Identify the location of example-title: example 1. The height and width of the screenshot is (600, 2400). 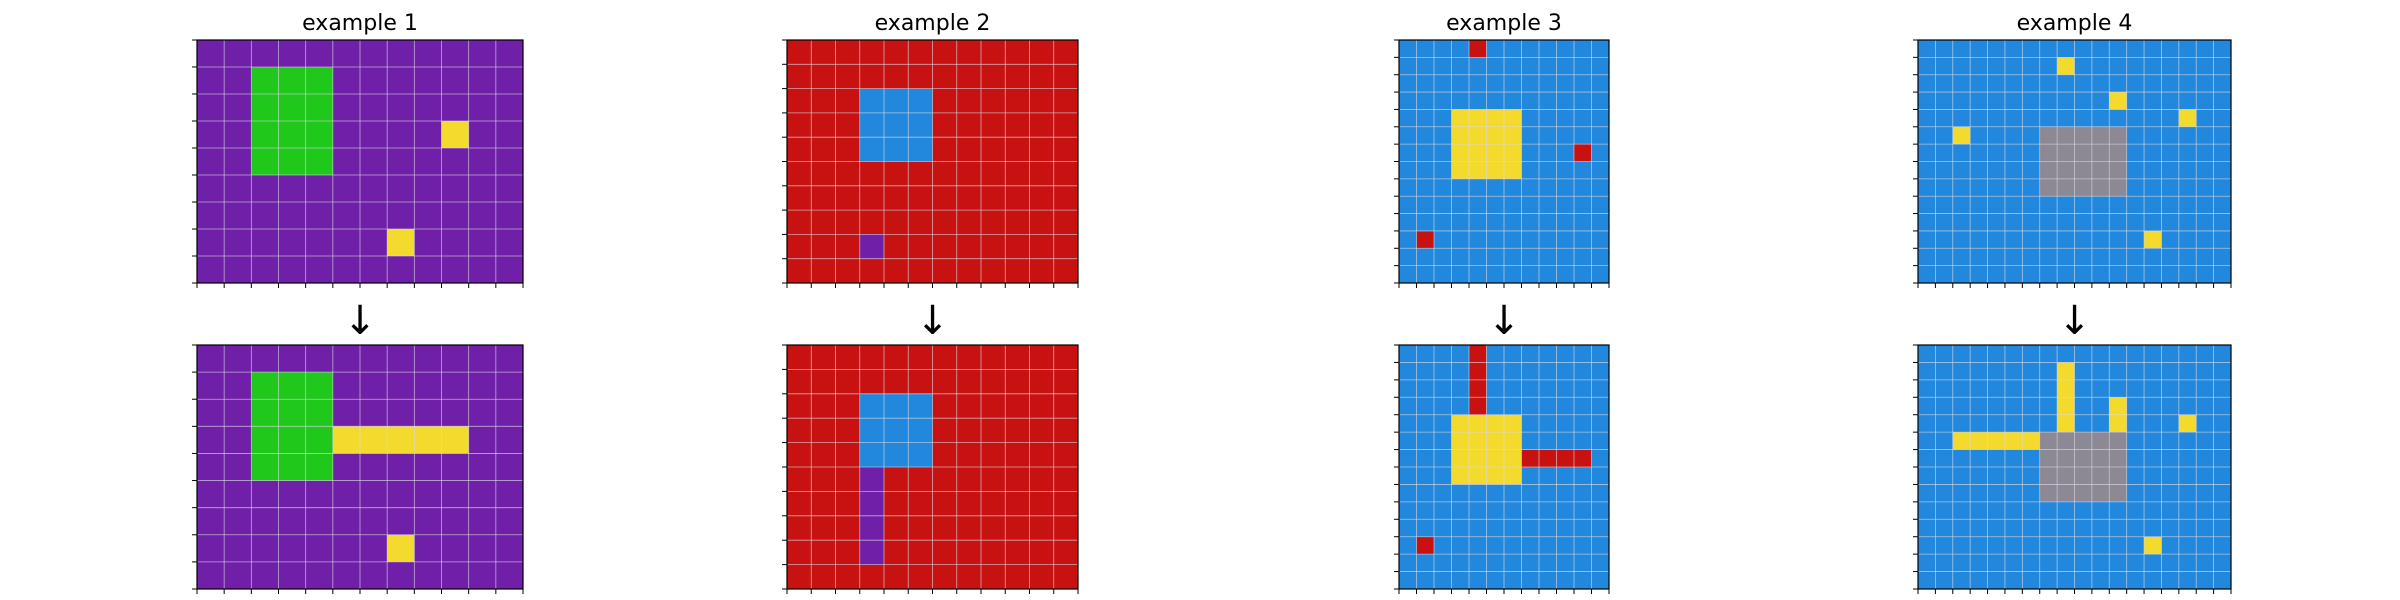
(360, 23).